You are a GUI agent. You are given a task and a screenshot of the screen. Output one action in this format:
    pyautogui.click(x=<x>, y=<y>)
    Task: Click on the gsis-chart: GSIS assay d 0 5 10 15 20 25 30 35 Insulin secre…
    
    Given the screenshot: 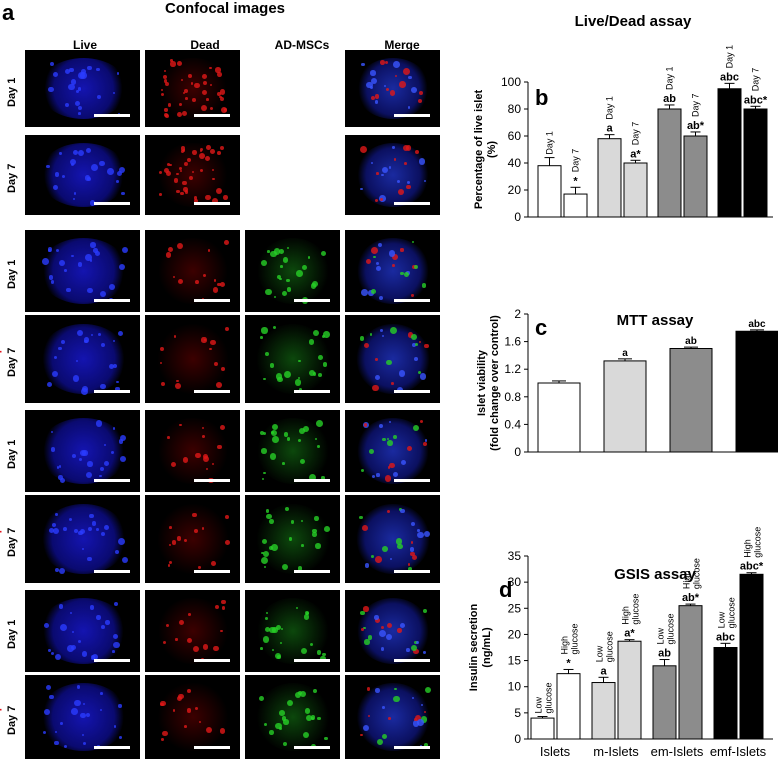 What is the action you would take?
    pyautogui.click(x=620, y=643)
    